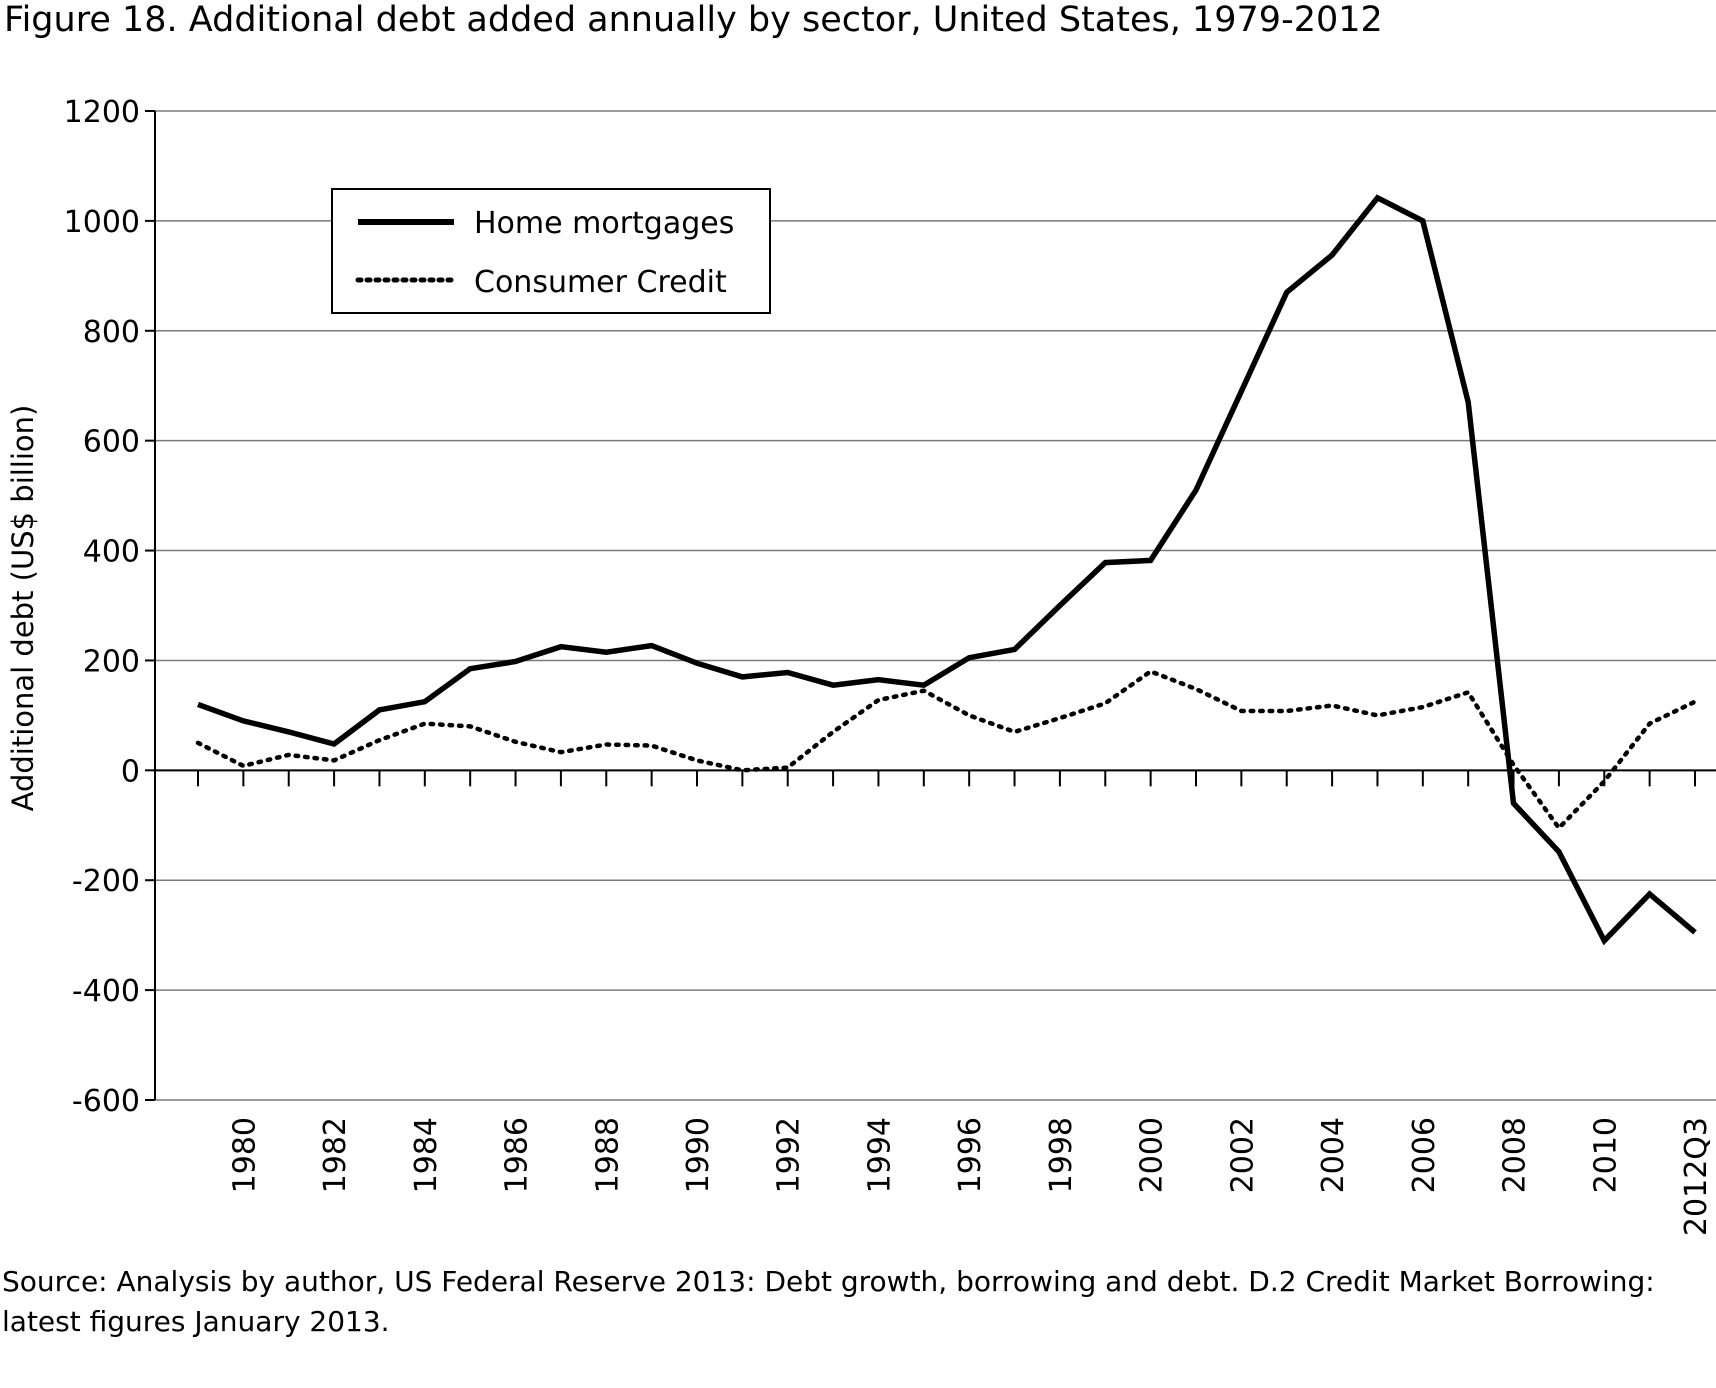 This screenshot has width=1716, height=1388. Describe the element at coordinates (604, 223) in the screenshot. I see `legend-label-home-mortgages: Home mortgages` at that location.